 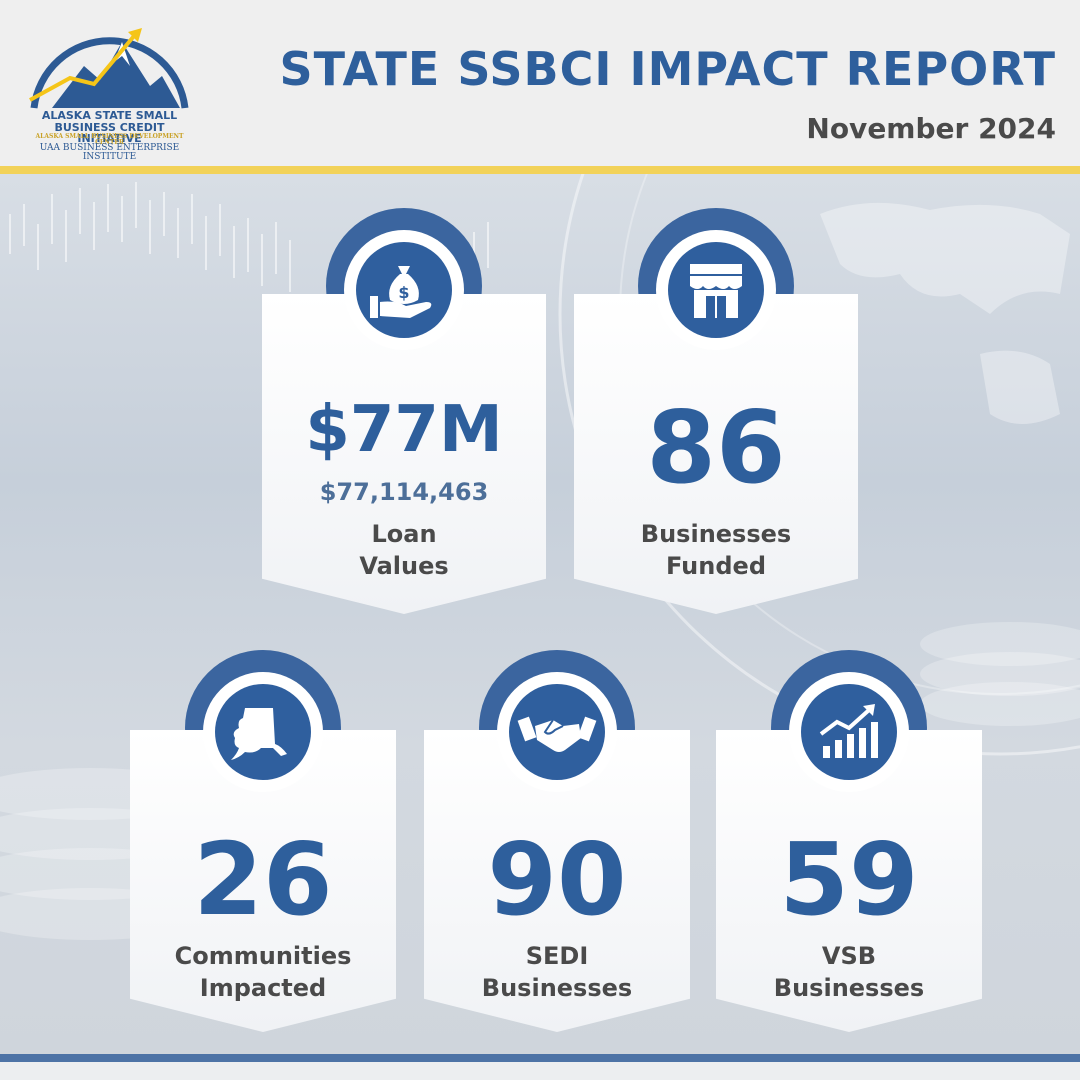 What do you see at coordinates (849, 879) in the screenshot?
I see `vsb-businesses-count: 59` at bounding box center [849, 879].